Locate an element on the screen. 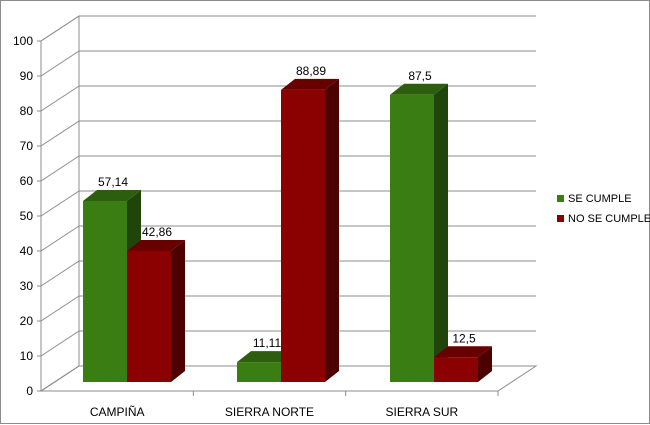  data-label: 12,5 is located at coordinates (464, 338).